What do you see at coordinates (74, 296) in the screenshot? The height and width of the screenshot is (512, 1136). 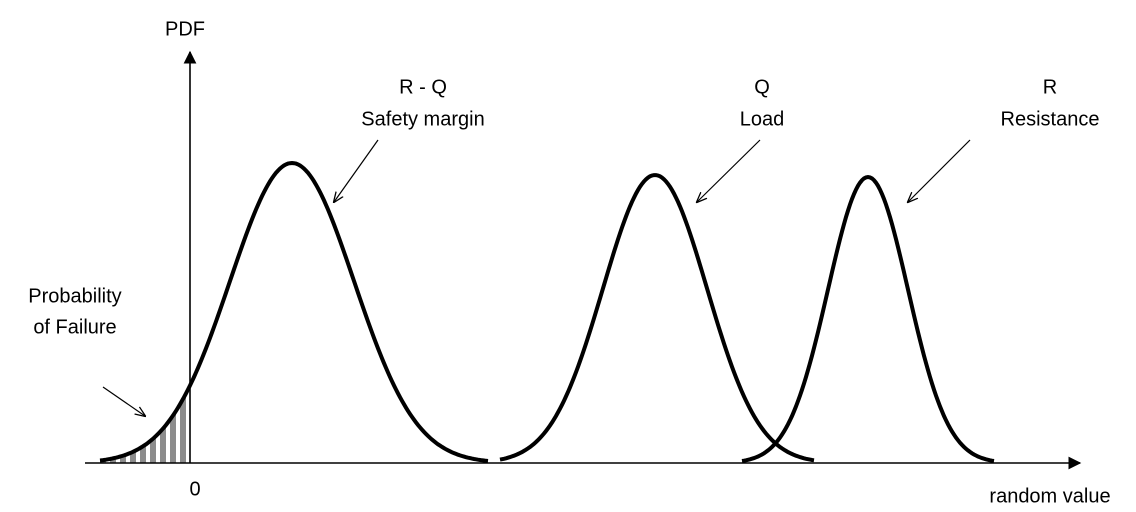 I see `annotation: Probability` at bounding box center [74, 296].